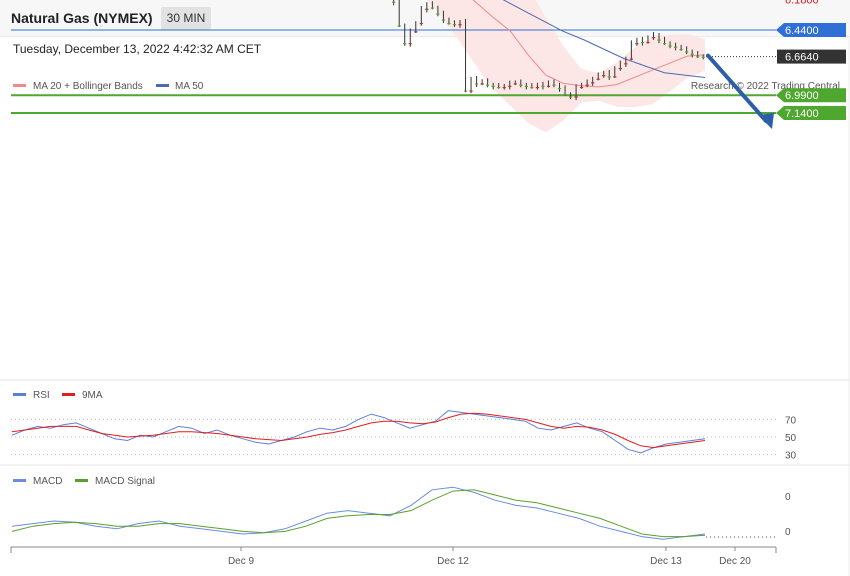 The image size is (850, 576). I want to click on legend-swatch-rsi-ma, so click(68, 394).